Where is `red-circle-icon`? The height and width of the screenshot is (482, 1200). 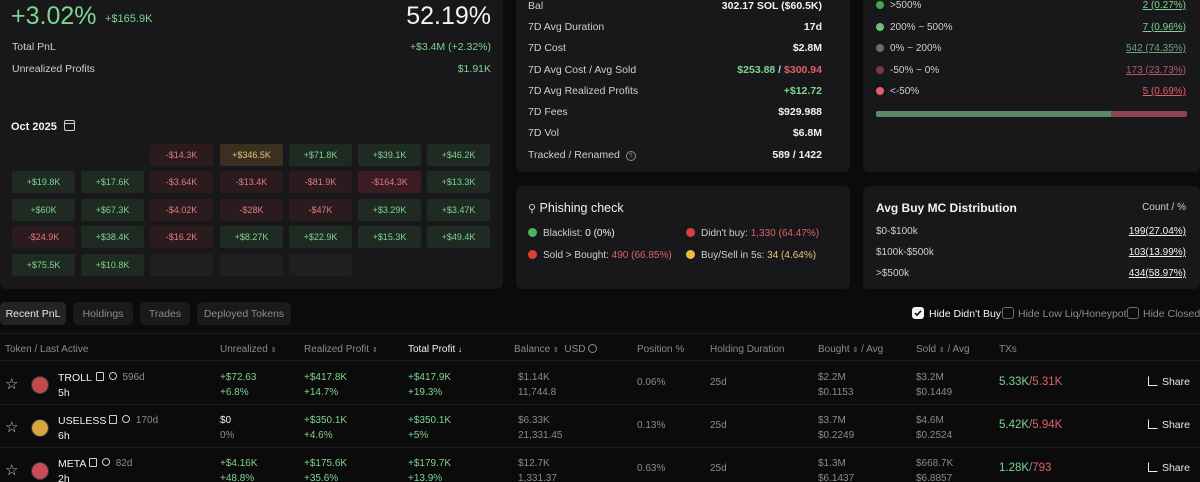 red-circle-icon is located at coordinates (532, 254).